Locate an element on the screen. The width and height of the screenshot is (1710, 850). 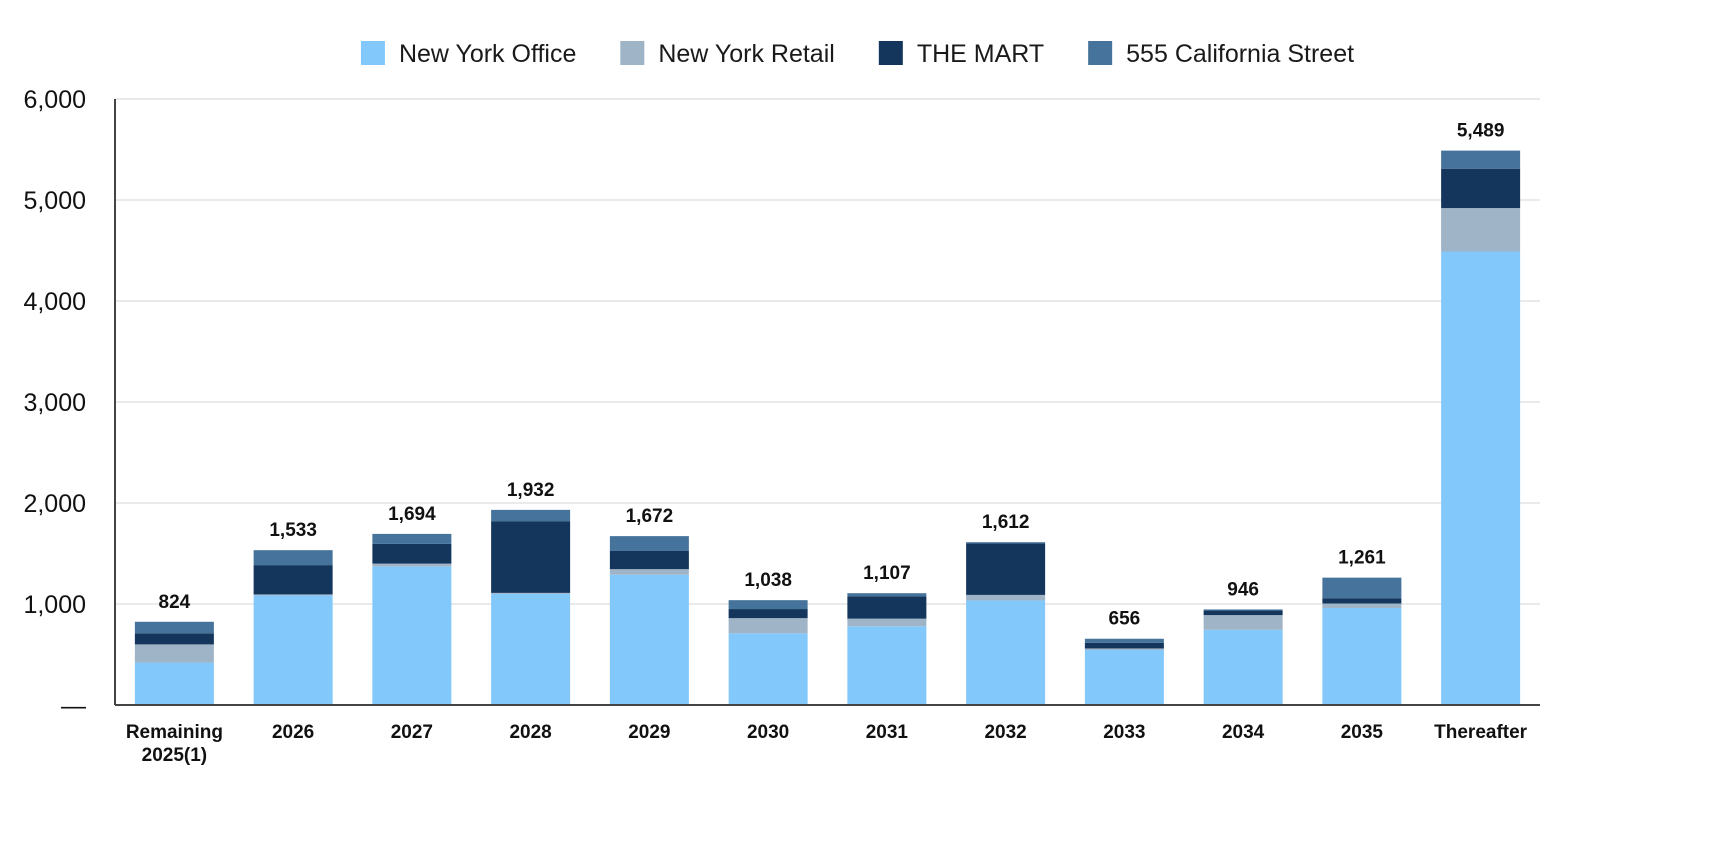
bar-segment-555-california-street-2031 is located at coordinates (887, 595).